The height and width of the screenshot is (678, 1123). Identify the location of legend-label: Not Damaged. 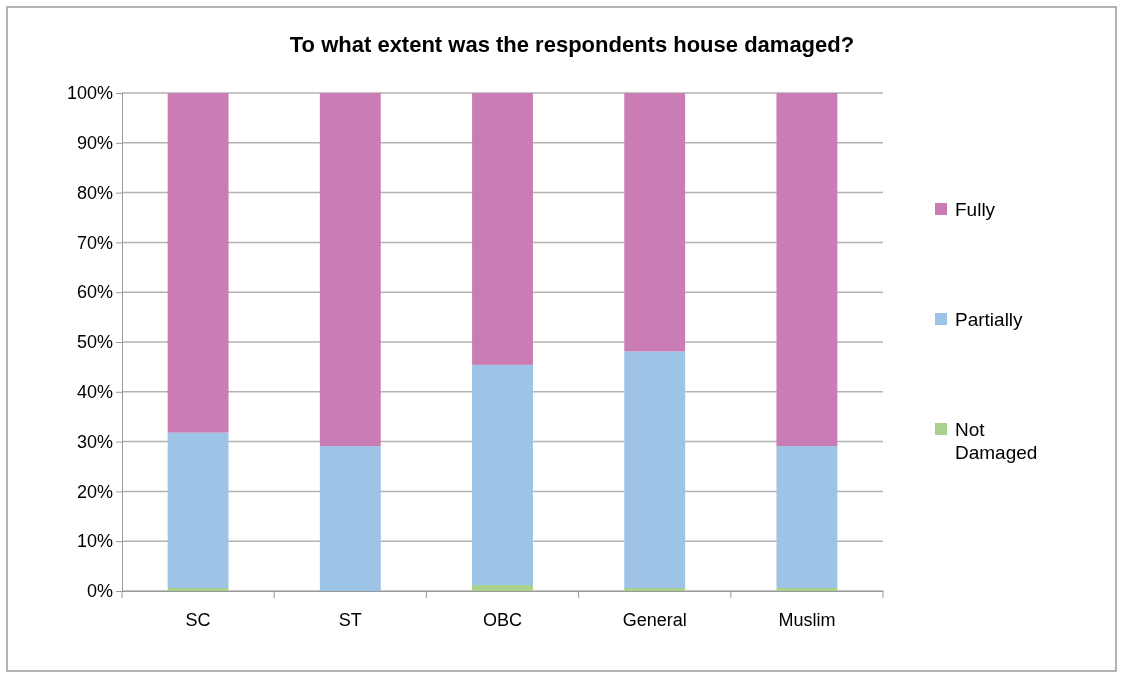
(996, 441).